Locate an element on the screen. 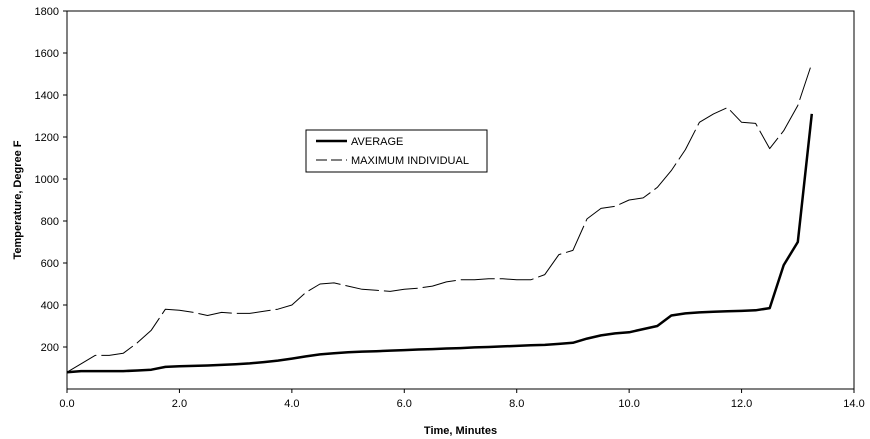 Image resolution: width=870 pixels, height=439 pixels. y-tick-label: 1600 is located at coordinates (47, 54).